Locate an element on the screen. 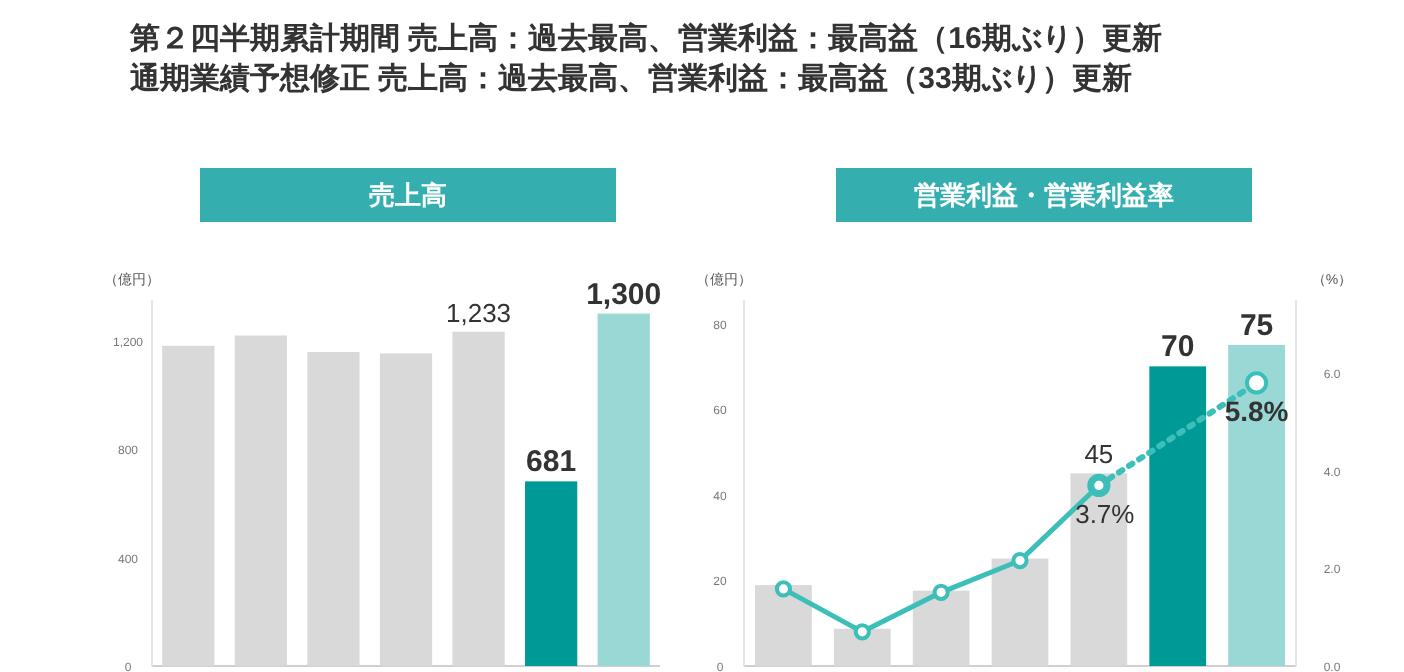  chart-title: 営業利益・営業利益率 is located at coordinates (1044, 195).